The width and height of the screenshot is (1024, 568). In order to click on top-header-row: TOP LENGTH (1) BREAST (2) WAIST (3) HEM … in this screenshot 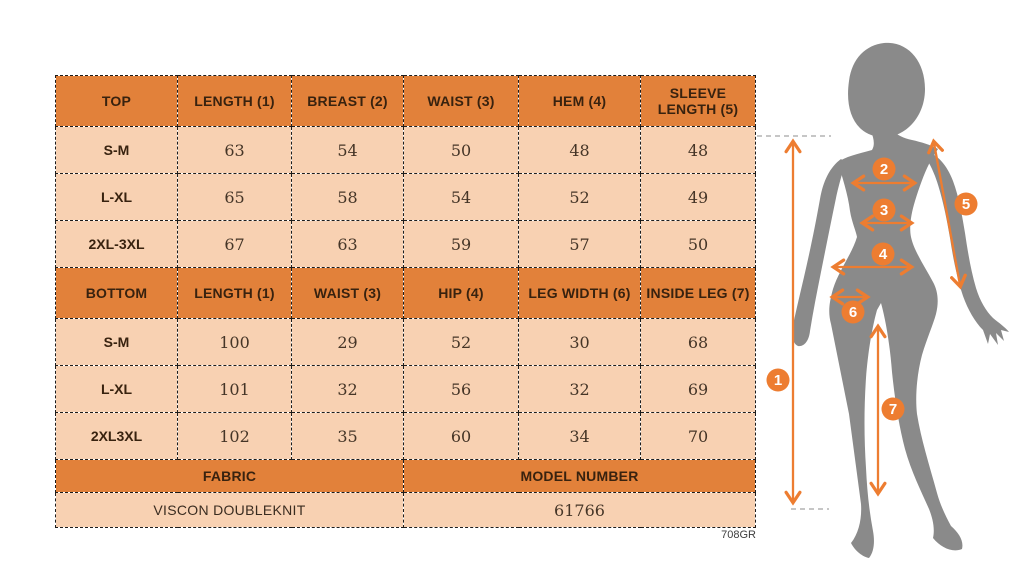, I will do `click(405, 101)`.